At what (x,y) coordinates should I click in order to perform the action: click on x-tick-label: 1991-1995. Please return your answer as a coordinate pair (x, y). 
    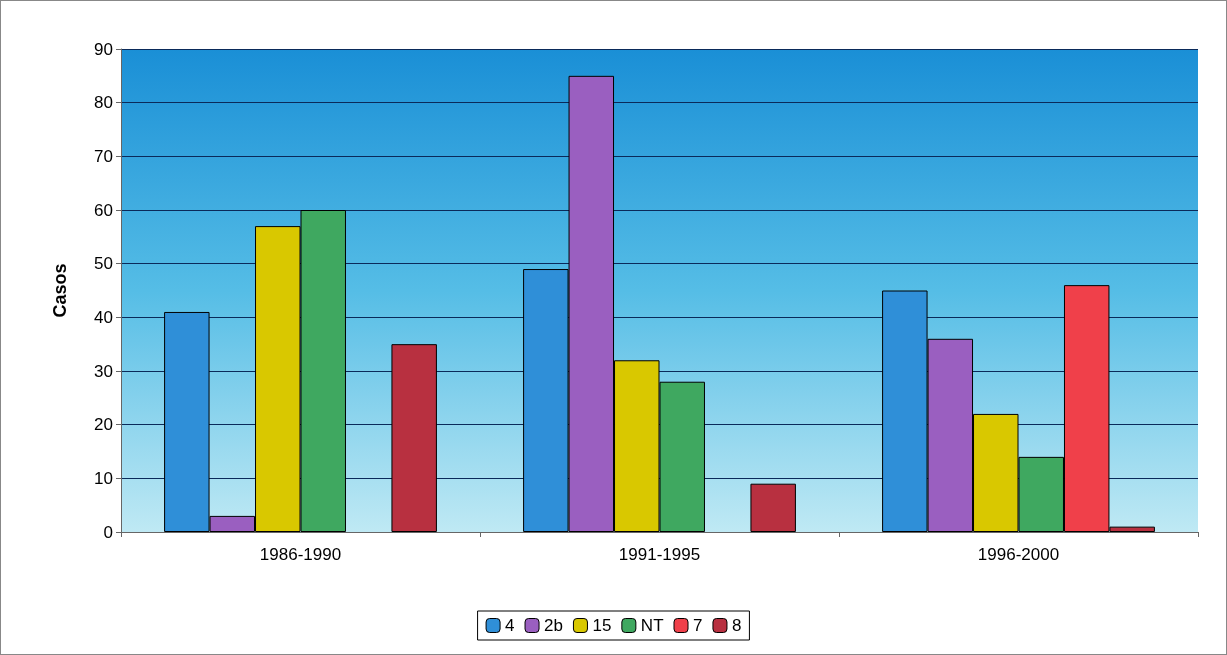
    Looking at the image, I should click on (659, 554).